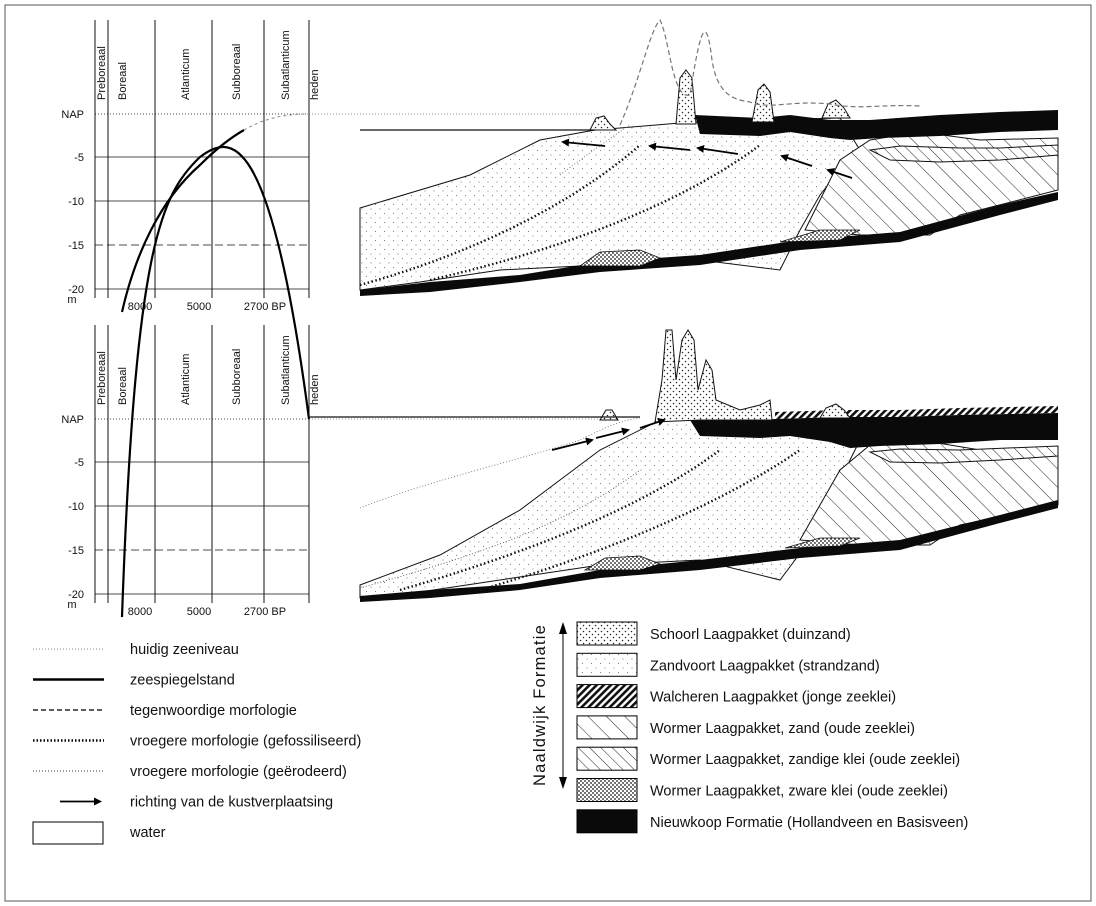  Describe the element at coordinates (238, 772) in the screenshot. I see `line-legend-label: vroegere morfologie (geërodeerd)` at that location.